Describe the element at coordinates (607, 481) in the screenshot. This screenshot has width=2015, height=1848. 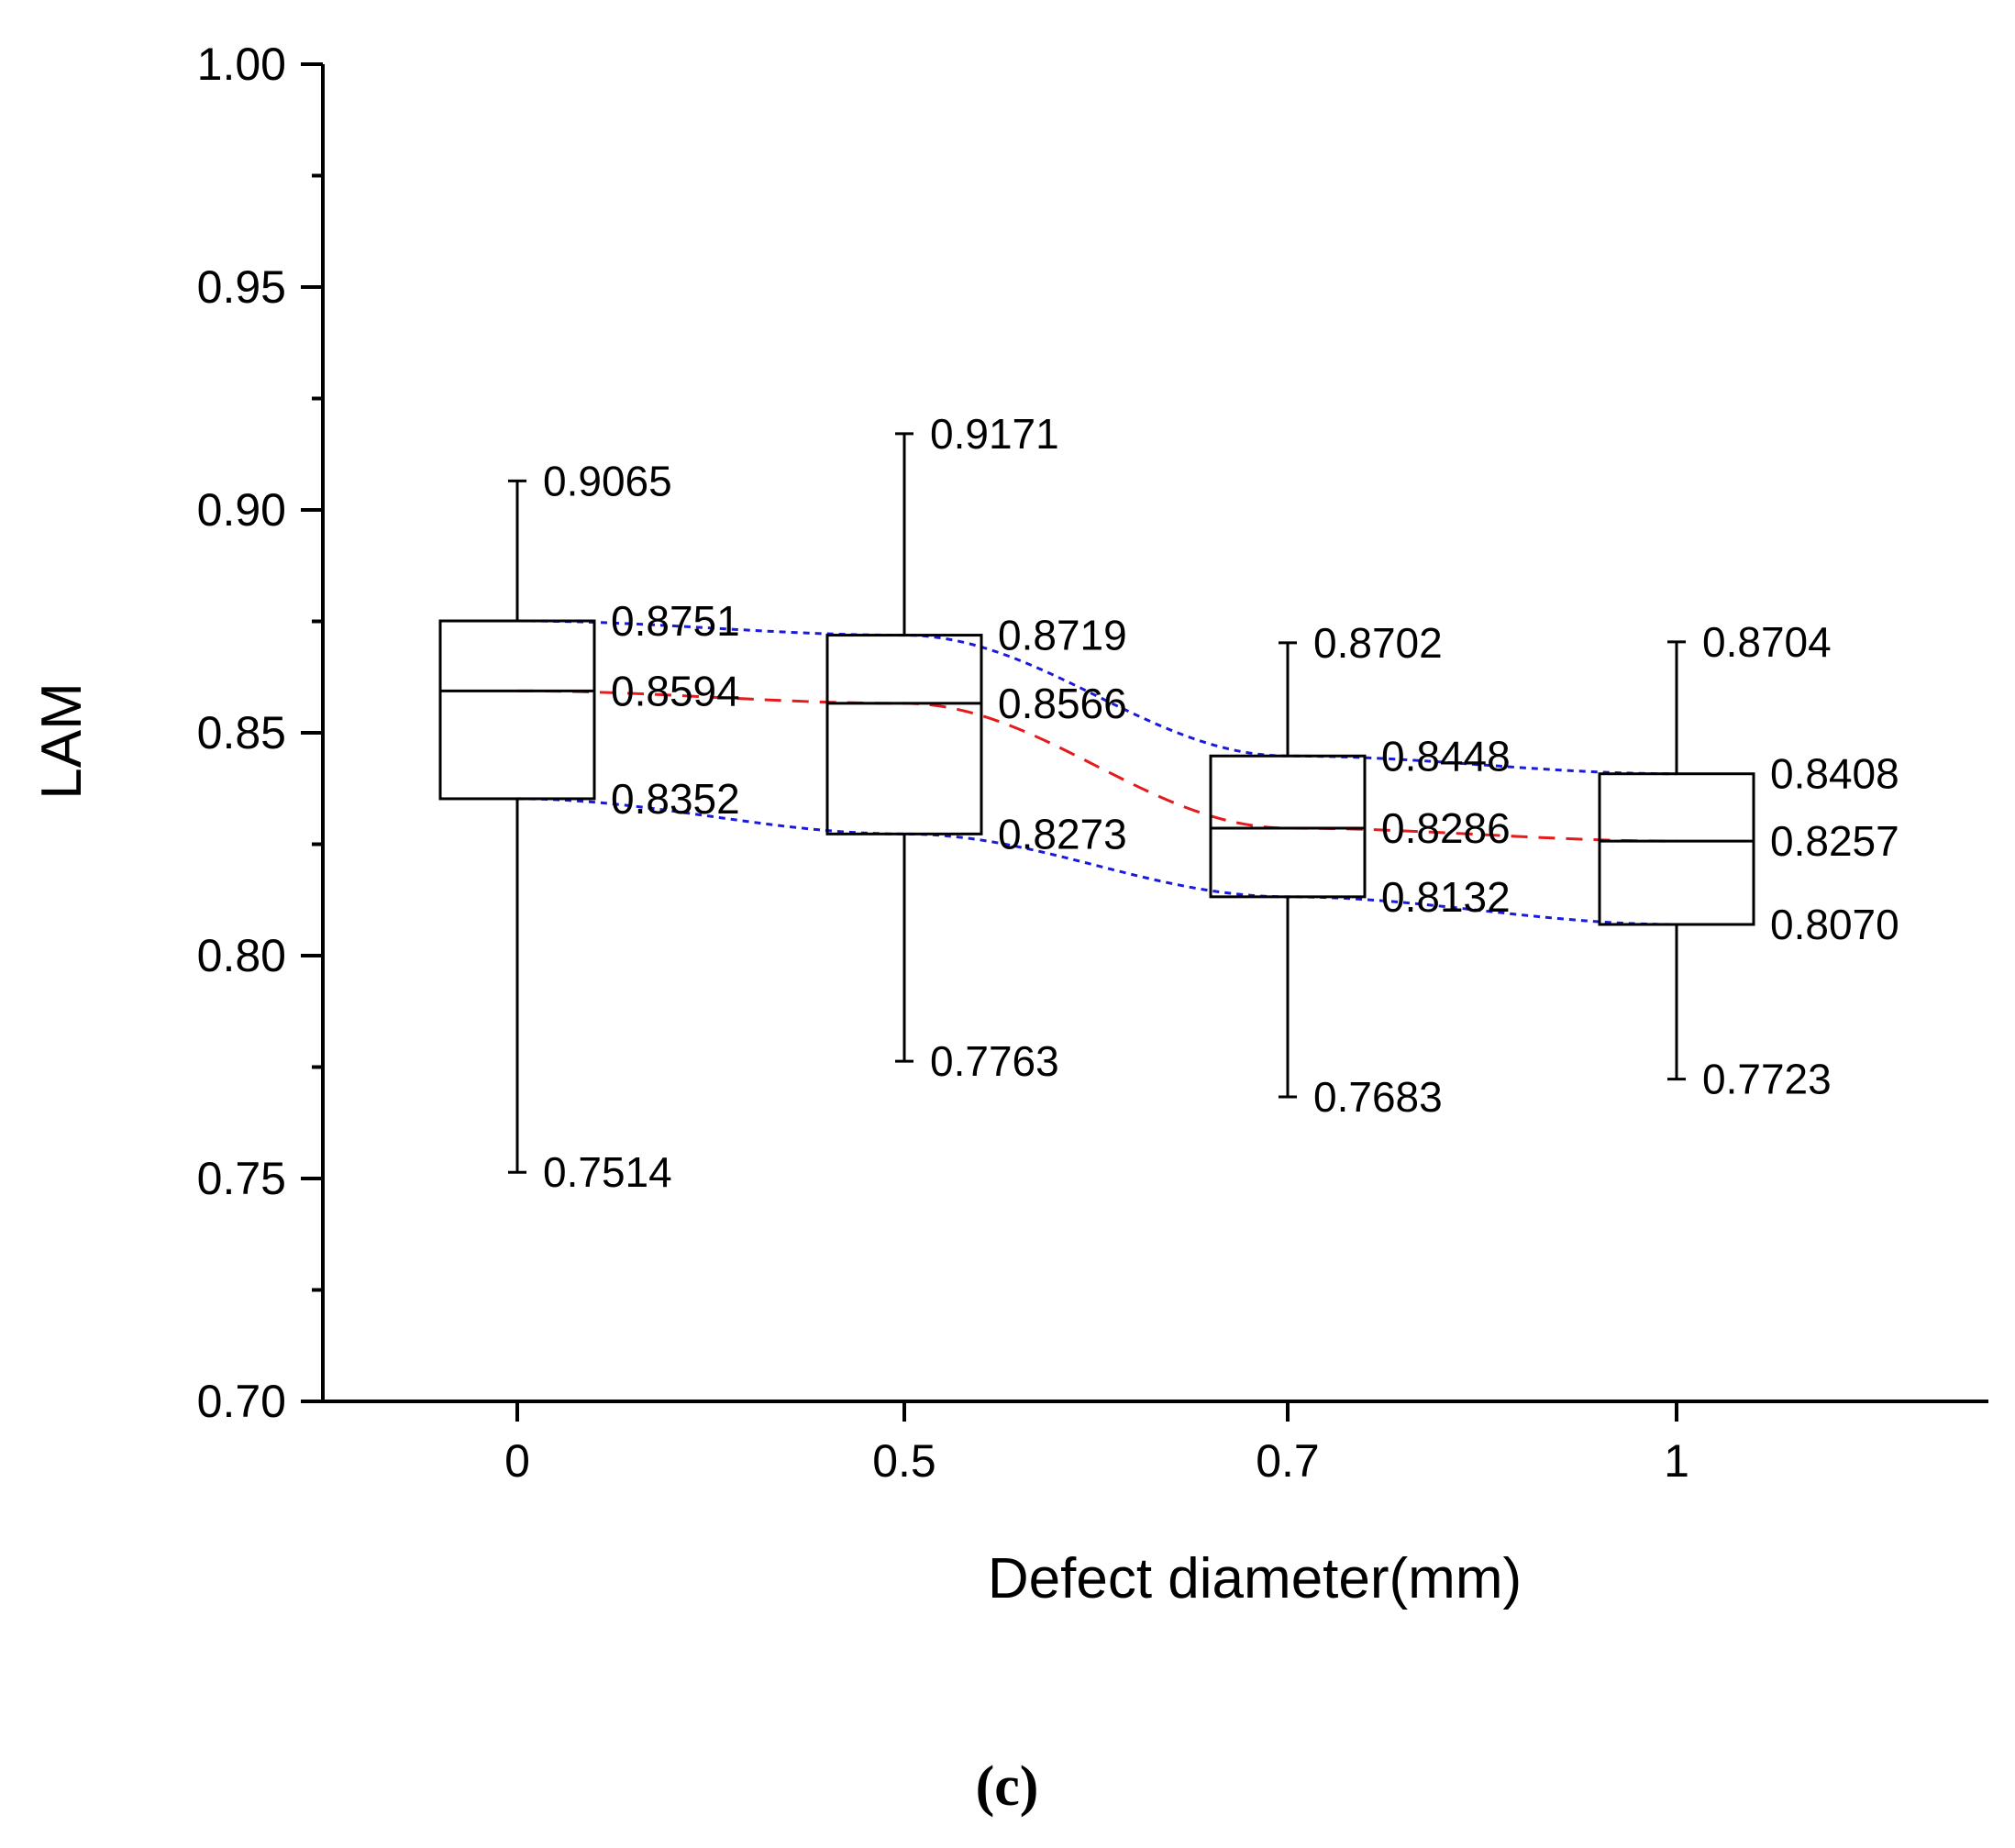
I see `whisker-high-label: 0.9065` at that location.